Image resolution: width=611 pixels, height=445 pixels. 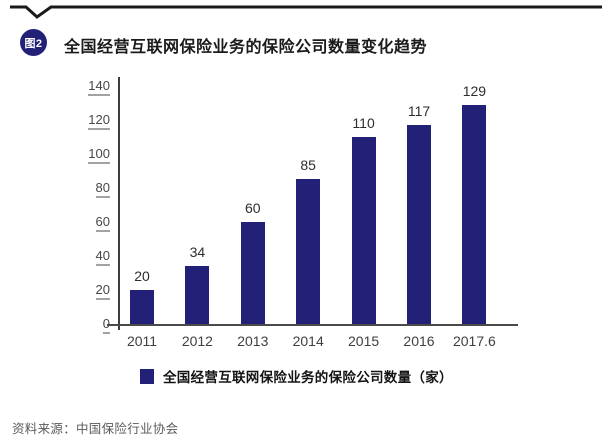 I want to click on y-axis-line, so click(x=119, y=203).